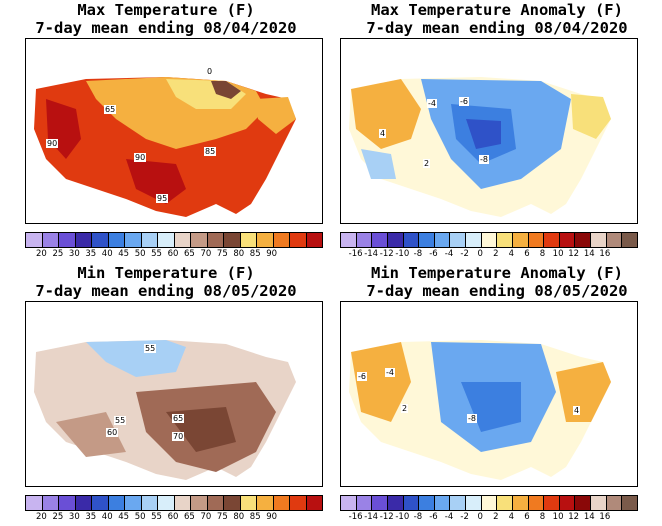 The width and height of the screenshot is (662, 526). I want to click on colorbar-tick-label: 60, so click(173, 517).